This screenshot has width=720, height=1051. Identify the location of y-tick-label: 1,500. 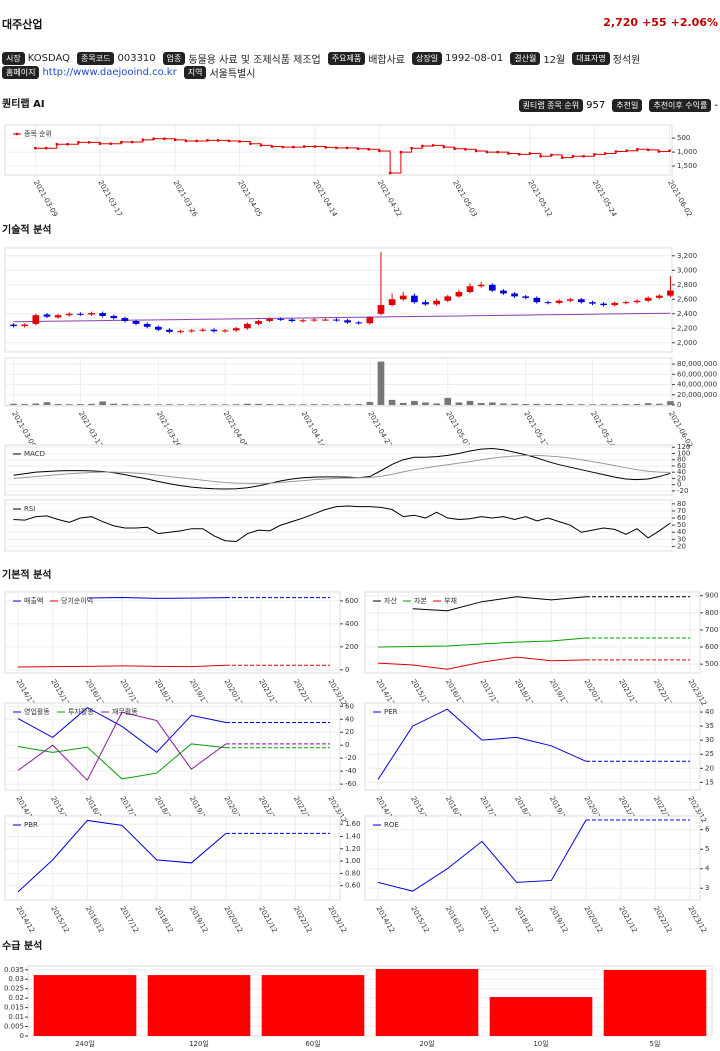
(687, 166).